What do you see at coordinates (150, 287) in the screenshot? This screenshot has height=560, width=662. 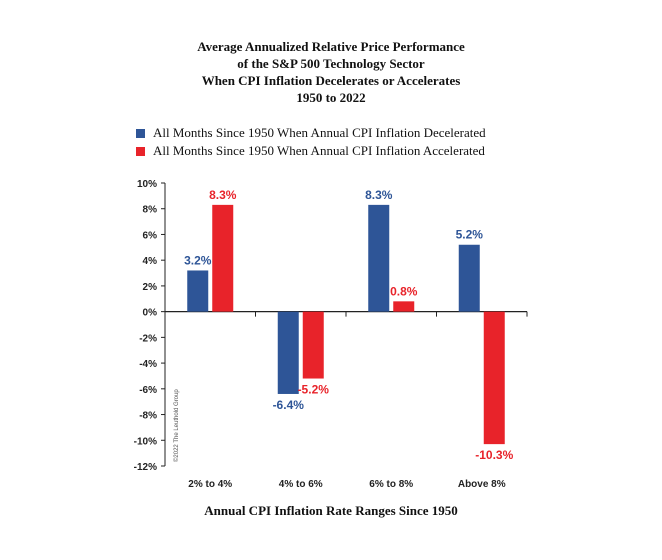 I see `y-tick-label: 2%` at bounding box center [150, 287].